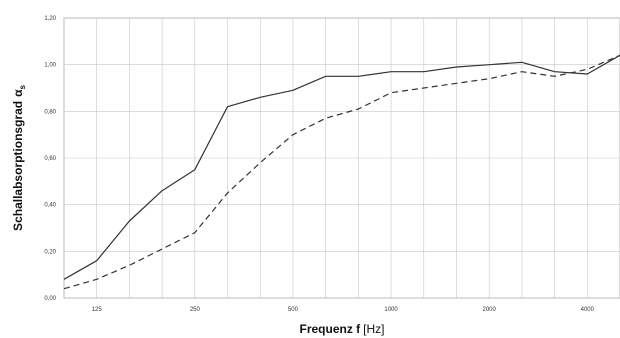 This screenshot has width=620, height=338. What do you see at coordinates (195, 310) in the screenshot?
I see `x-tick-label: 250` at bounding box center [195, 310].